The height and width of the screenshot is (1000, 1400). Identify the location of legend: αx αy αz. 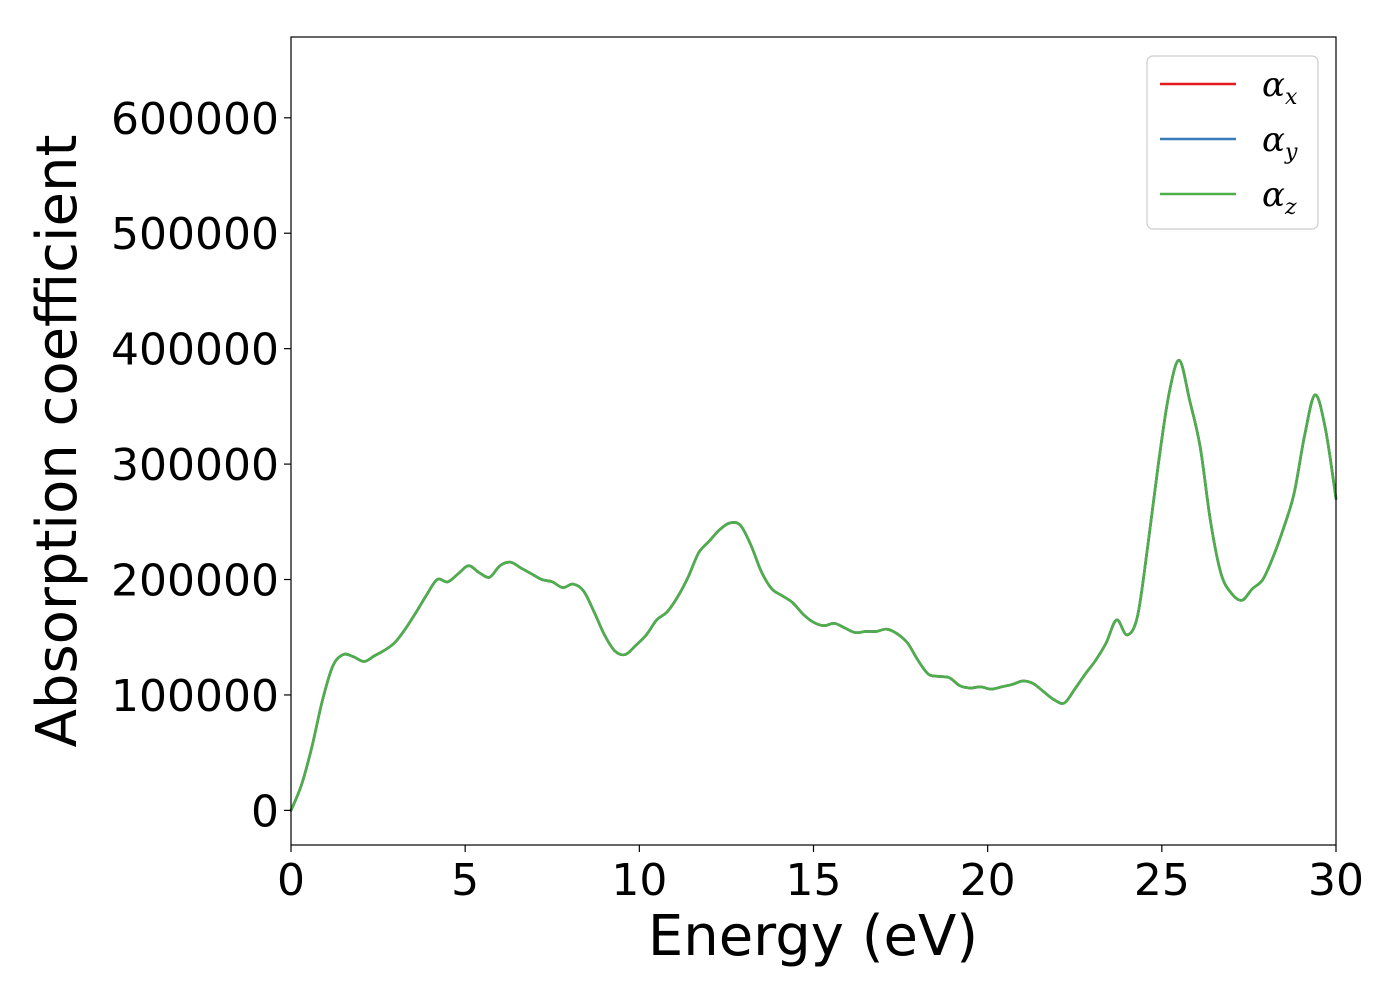
(1232, 142).